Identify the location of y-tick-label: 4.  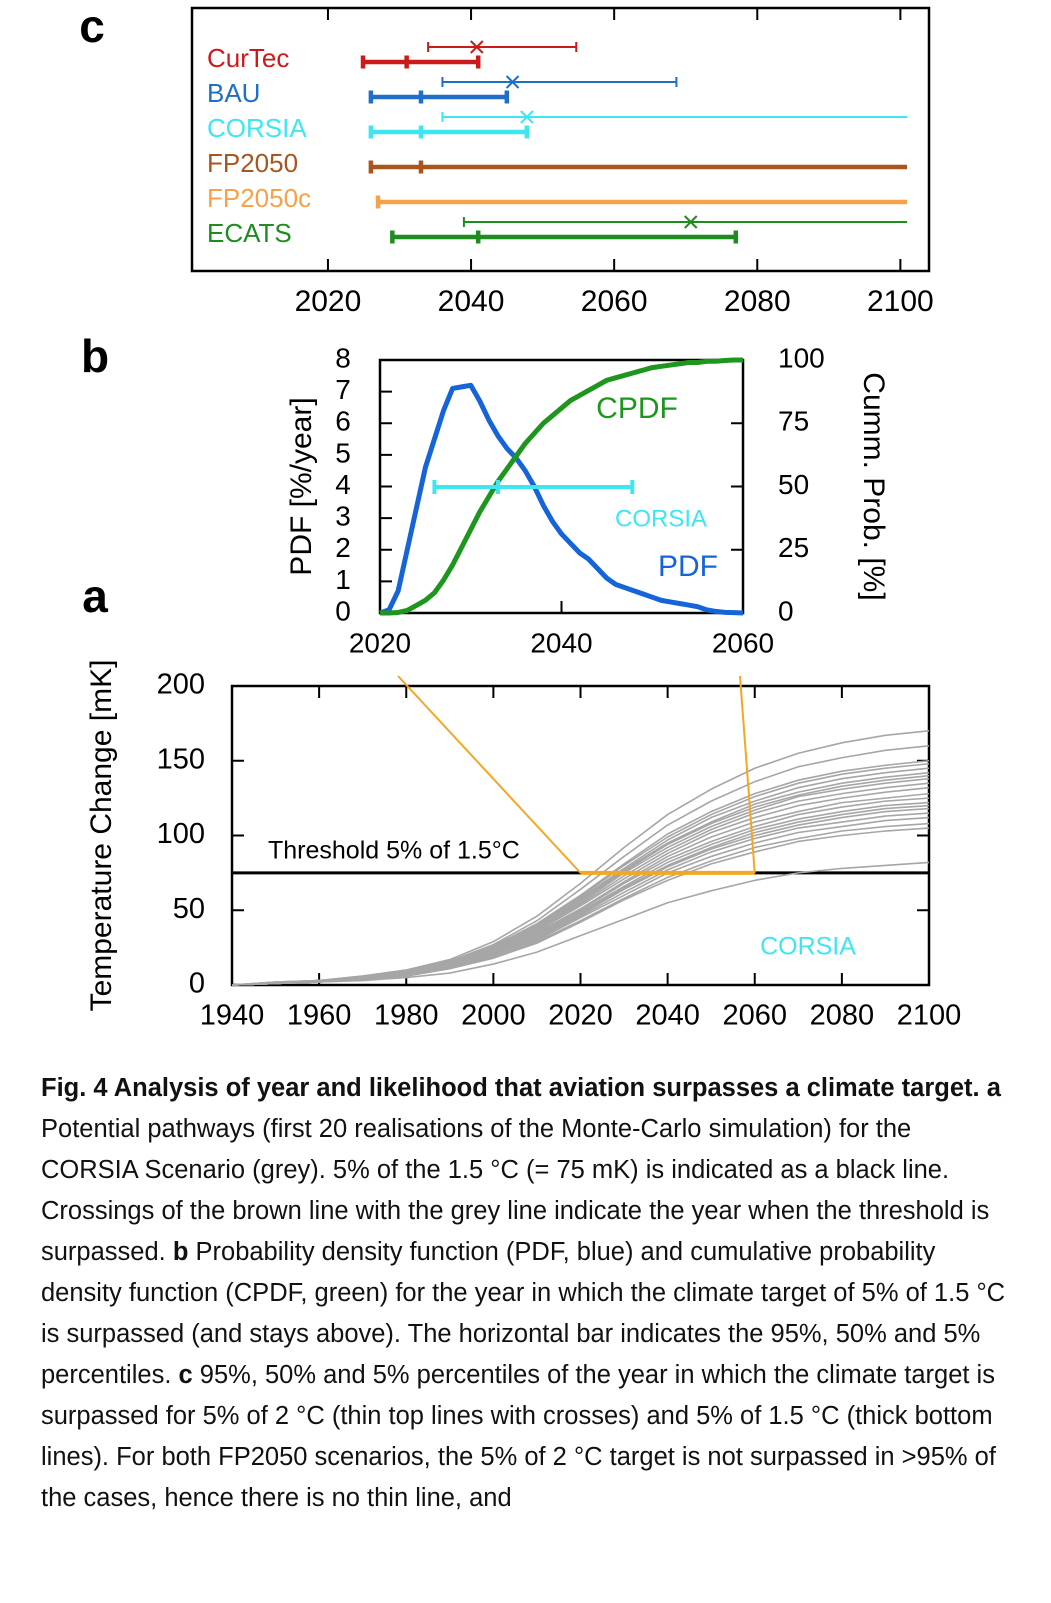
(343, 484).